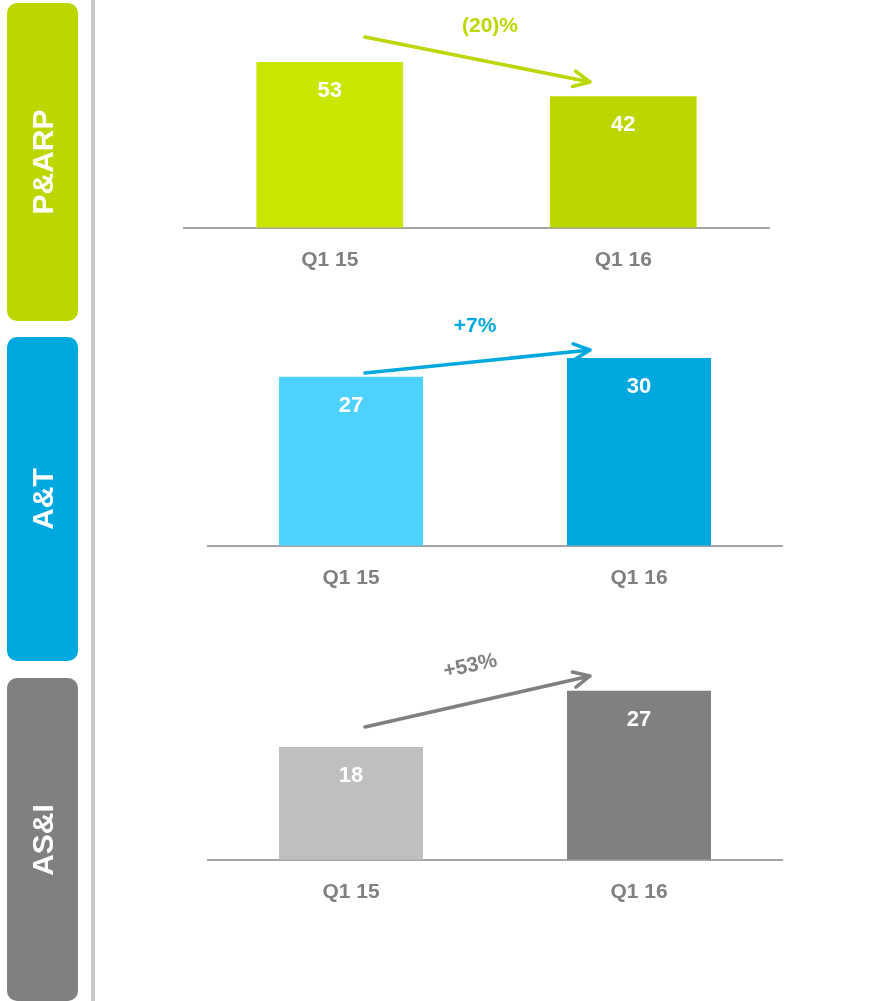 This screenshot has height=1001, width=873. I want to click on text: A&T, so click(42, 499).